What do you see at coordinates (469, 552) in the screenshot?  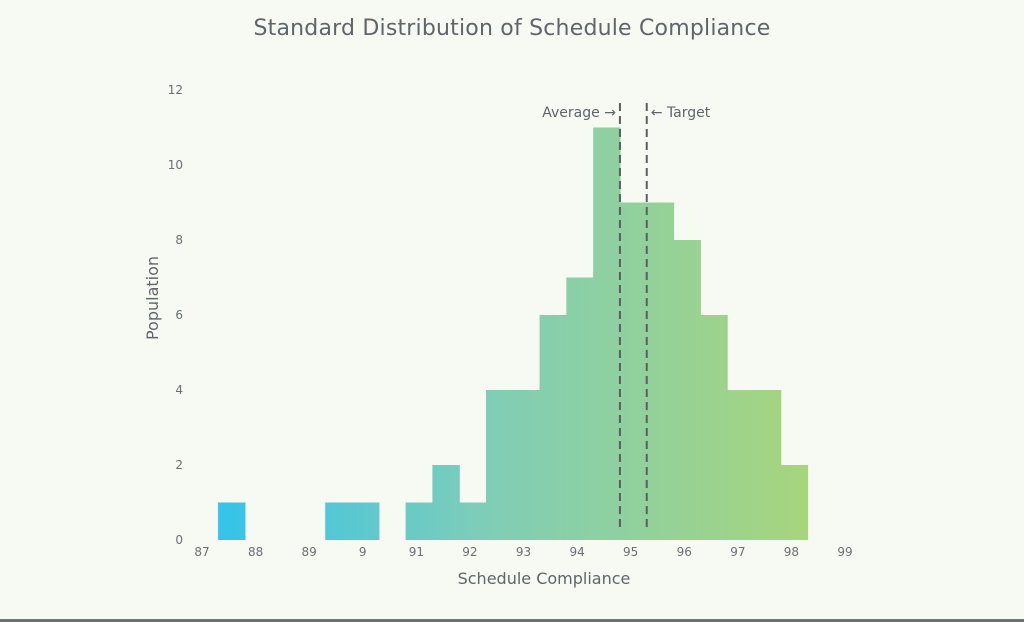 I see `x-tick-label: 92` at bounding box center [469, 552].